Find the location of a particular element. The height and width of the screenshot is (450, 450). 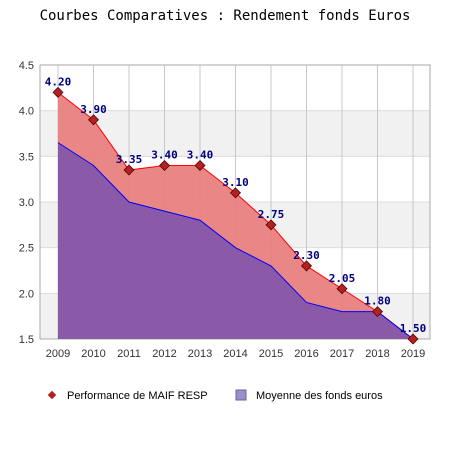

y-tick-label: 2.5 is located at coordinates (26, 249).